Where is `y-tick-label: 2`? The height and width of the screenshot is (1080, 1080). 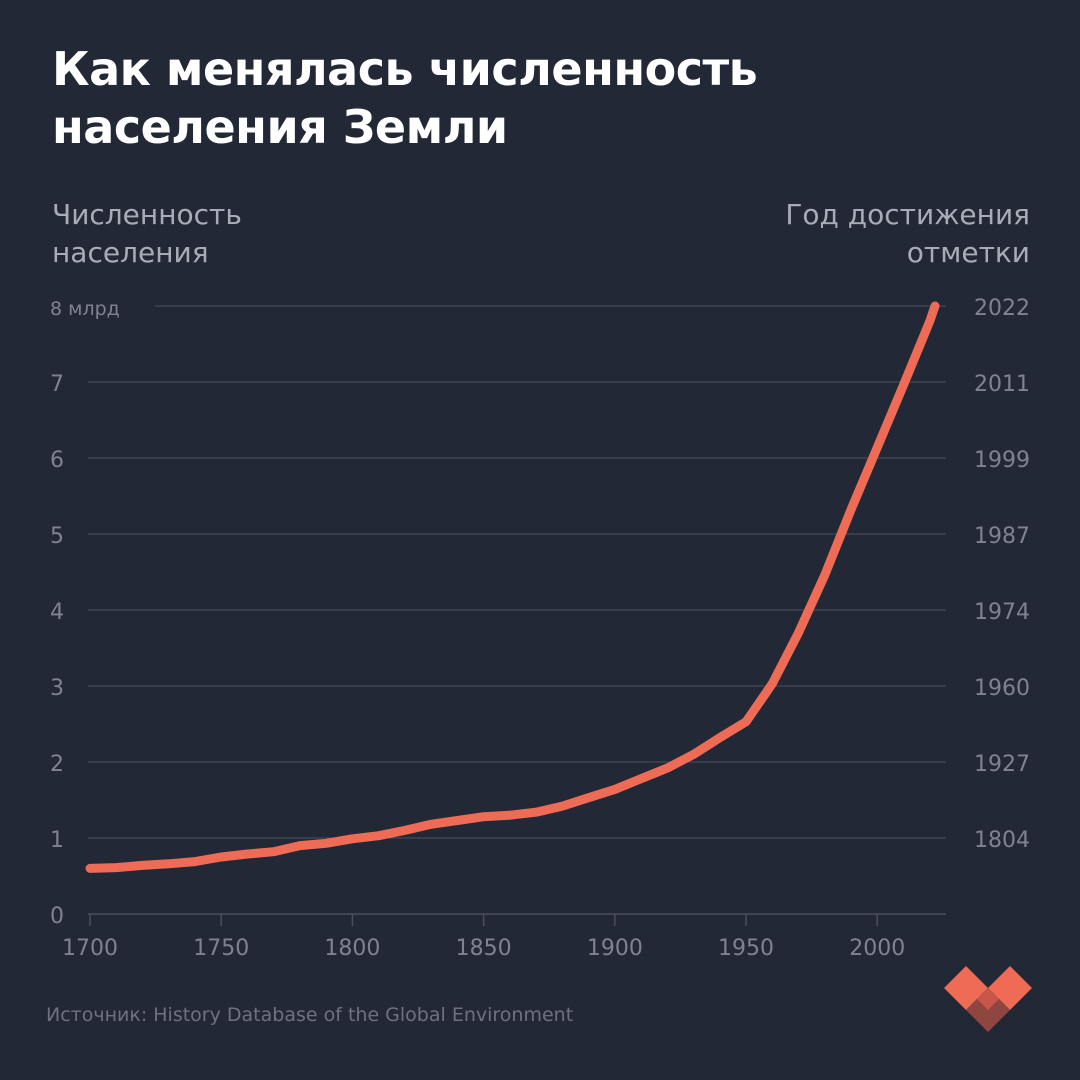
y-tick-label: 2 is located at coordinates (57, 764).